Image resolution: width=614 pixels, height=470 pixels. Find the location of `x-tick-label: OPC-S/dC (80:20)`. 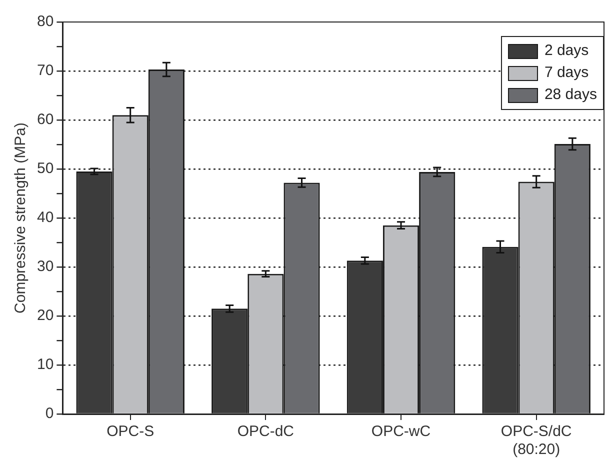

x-tick-label: OPC-S/dC (80:20) is located at coordinates (536, 440).